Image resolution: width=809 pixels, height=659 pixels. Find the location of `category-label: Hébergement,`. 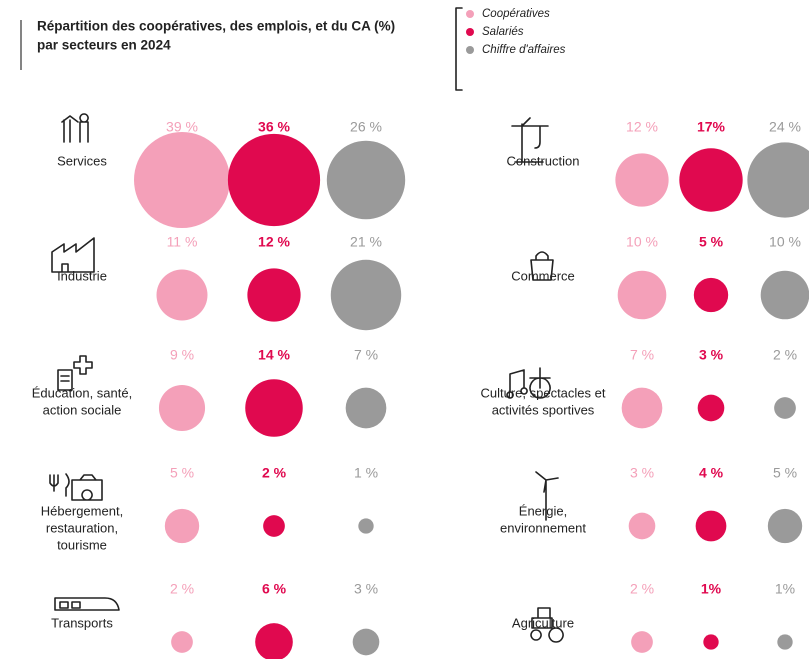

category-label: Hébergement, is located at coordinates (82, 510).